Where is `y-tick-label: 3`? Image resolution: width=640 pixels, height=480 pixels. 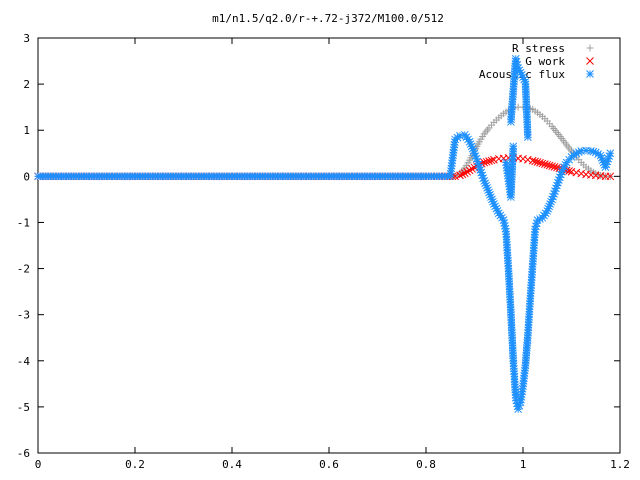
y-tick-label: 3 is located at coordinates (26, 38).